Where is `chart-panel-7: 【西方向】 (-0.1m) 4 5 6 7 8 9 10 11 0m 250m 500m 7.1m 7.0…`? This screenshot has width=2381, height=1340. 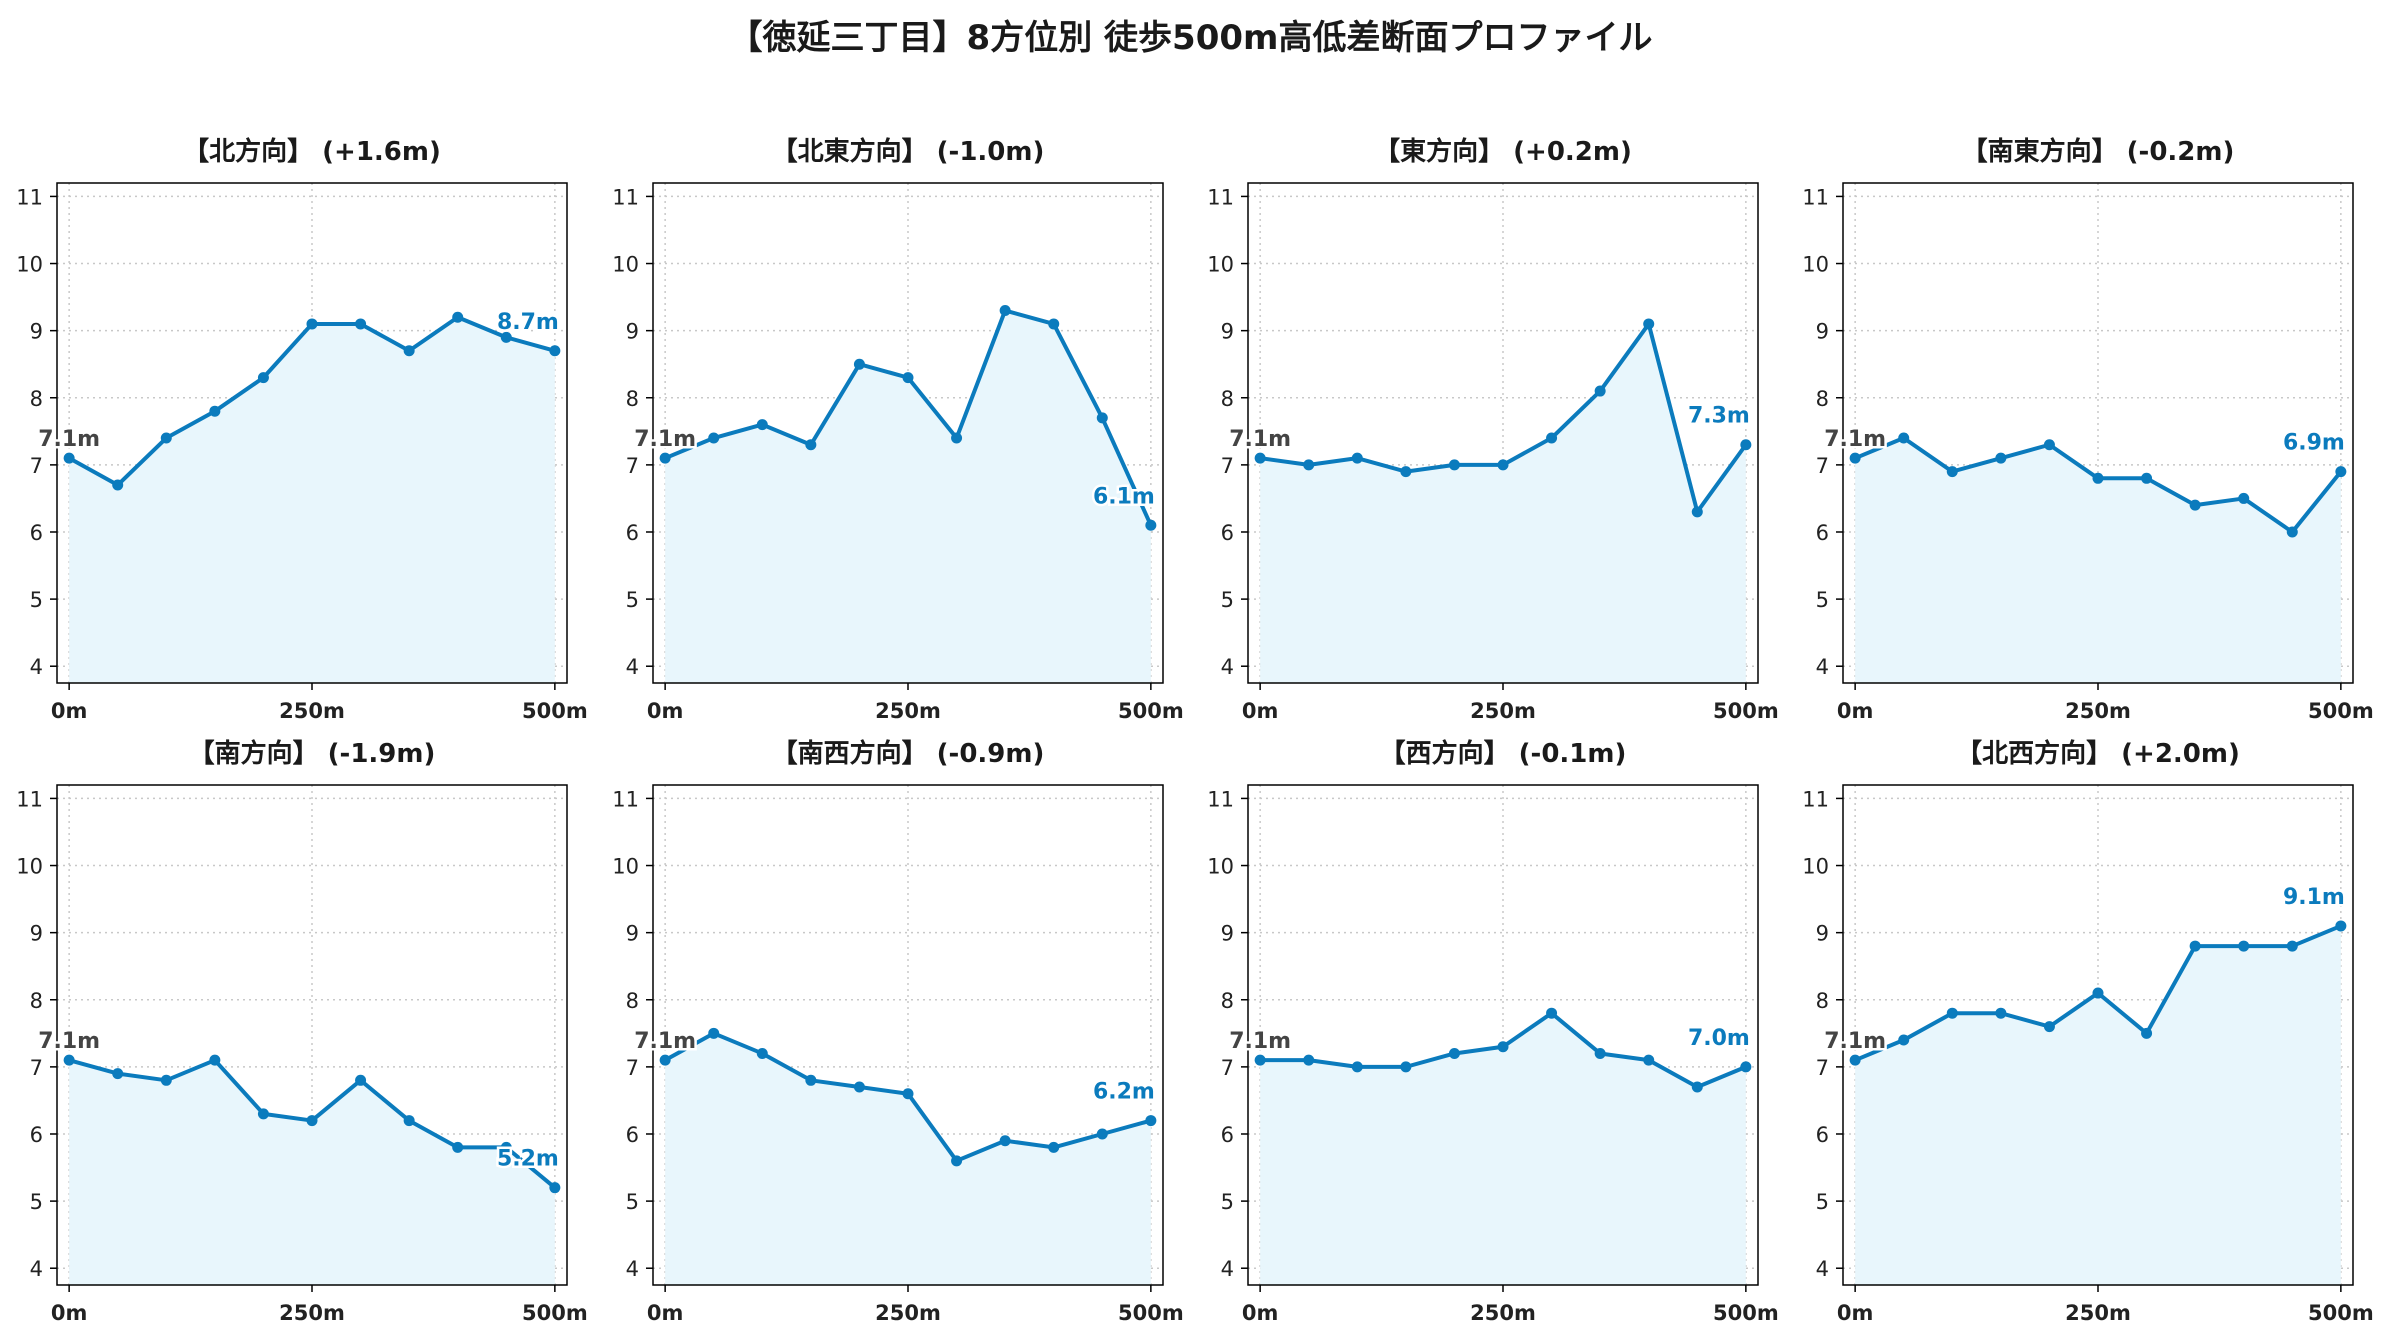 chart-panel-7: 【西方向】 (-0.1m) 4 5 6 7 8 9 10 11 0m 250m 500m 7.1m 7.0… is located at coordinates (1492, 1031).